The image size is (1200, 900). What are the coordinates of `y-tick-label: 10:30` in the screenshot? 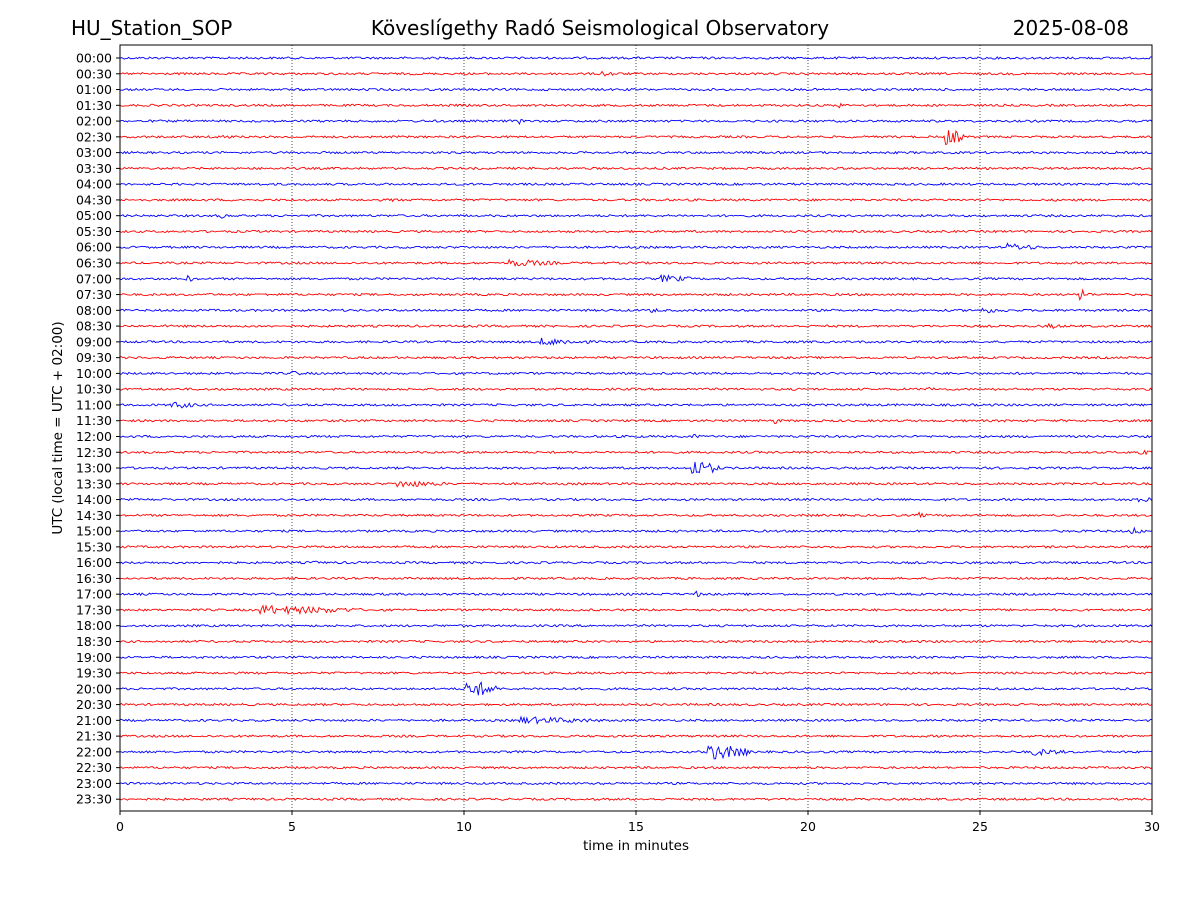 It's located at (94, 389).